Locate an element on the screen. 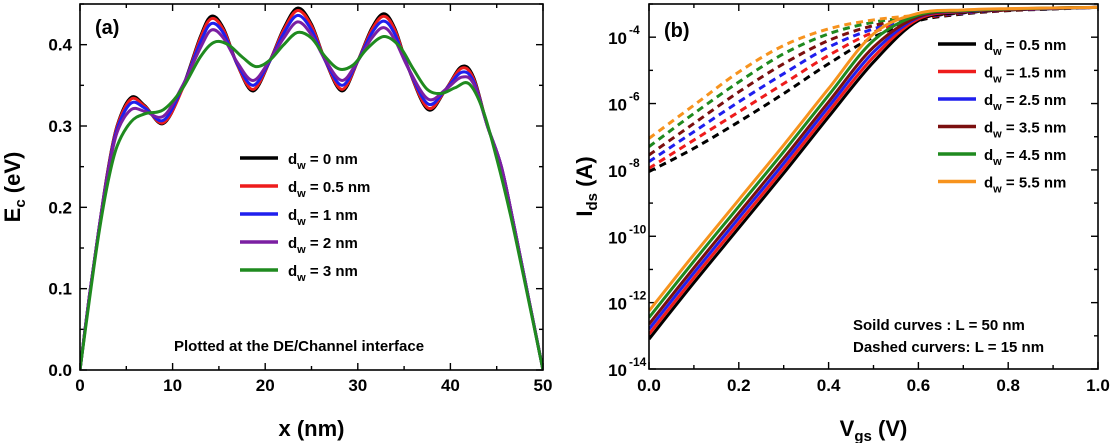 This screenshot has width=1118, height=443. legend-label-dw1: dw = 1 nm is located at coordinates (323, 217).